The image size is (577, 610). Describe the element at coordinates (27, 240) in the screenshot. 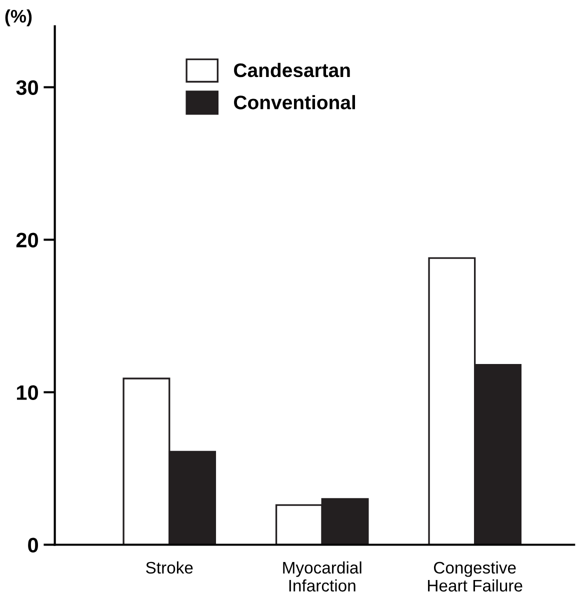

I see `y-tick-label: 20` at that location.